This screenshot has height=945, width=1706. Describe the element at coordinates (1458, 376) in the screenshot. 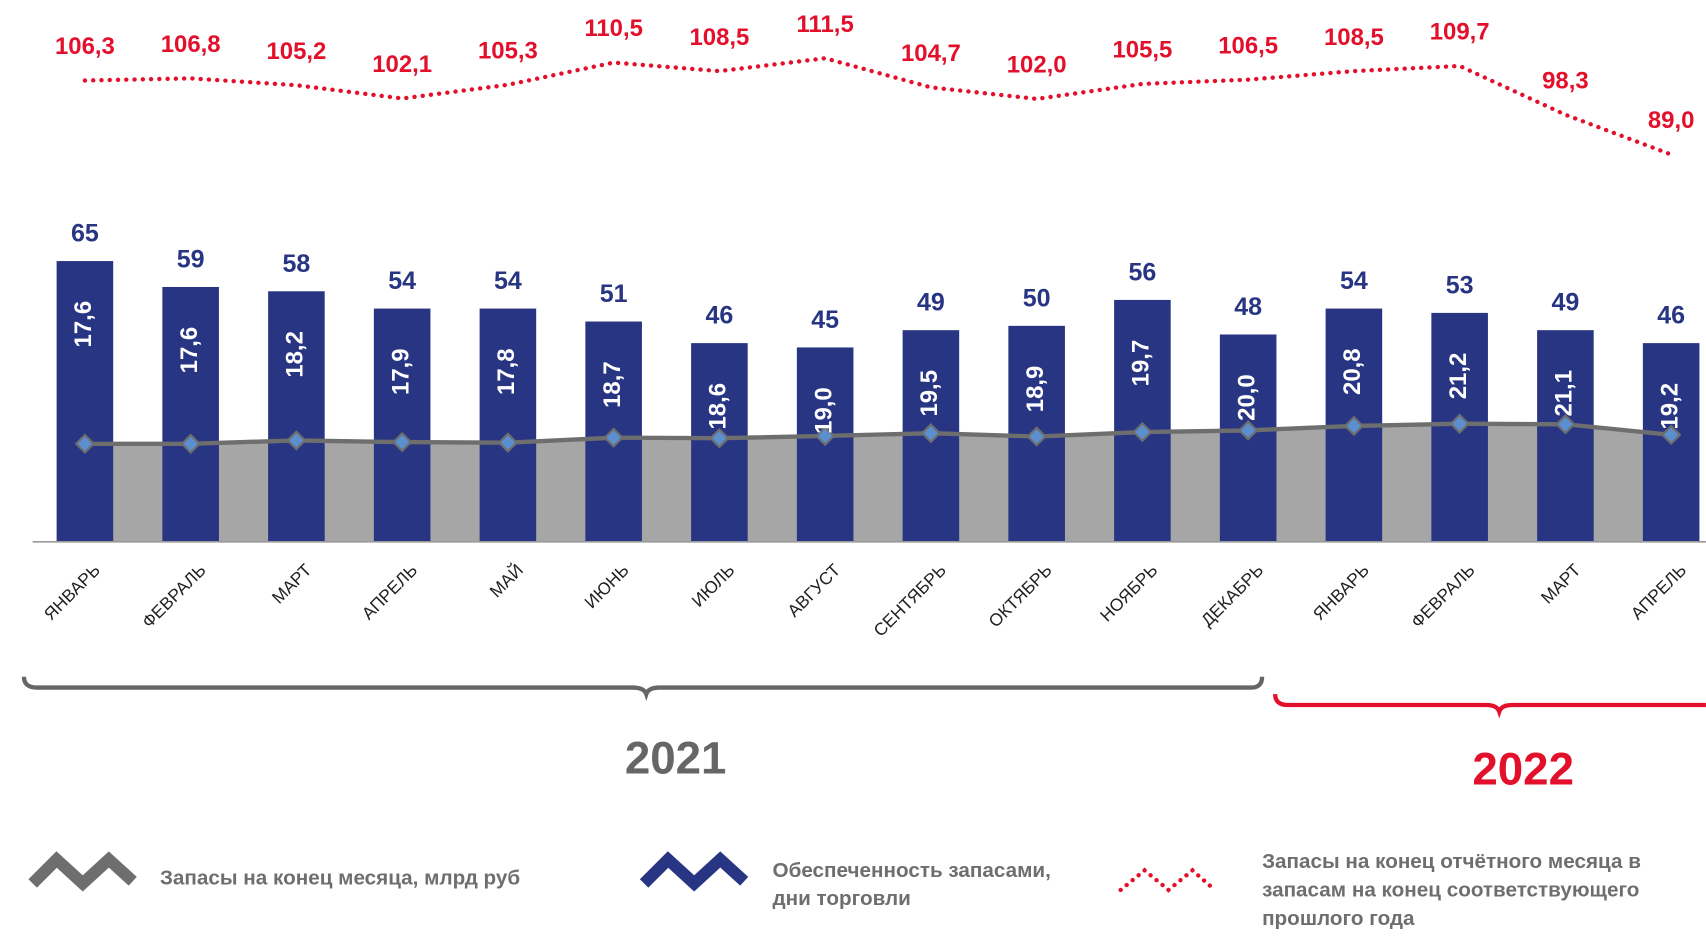

I see `stock-label: 21,2` at that location.